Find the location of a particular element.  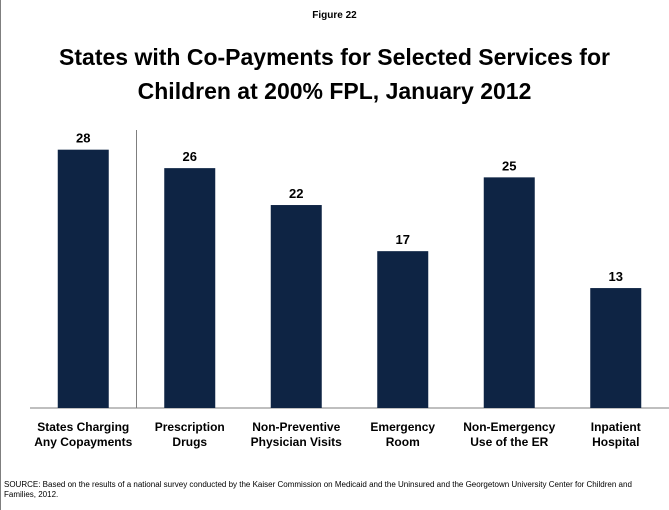

x-tick-label-5-line-2: Use of the ER is located at coordinates (509, 442).